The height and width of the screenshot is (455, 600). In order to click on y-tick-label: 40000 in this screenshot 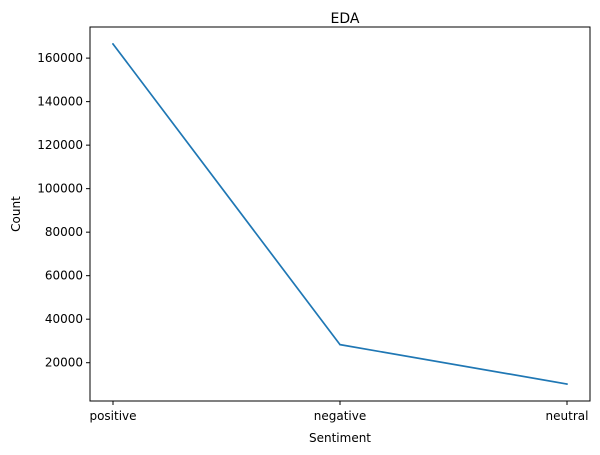, I will do `click(64, 319)`.